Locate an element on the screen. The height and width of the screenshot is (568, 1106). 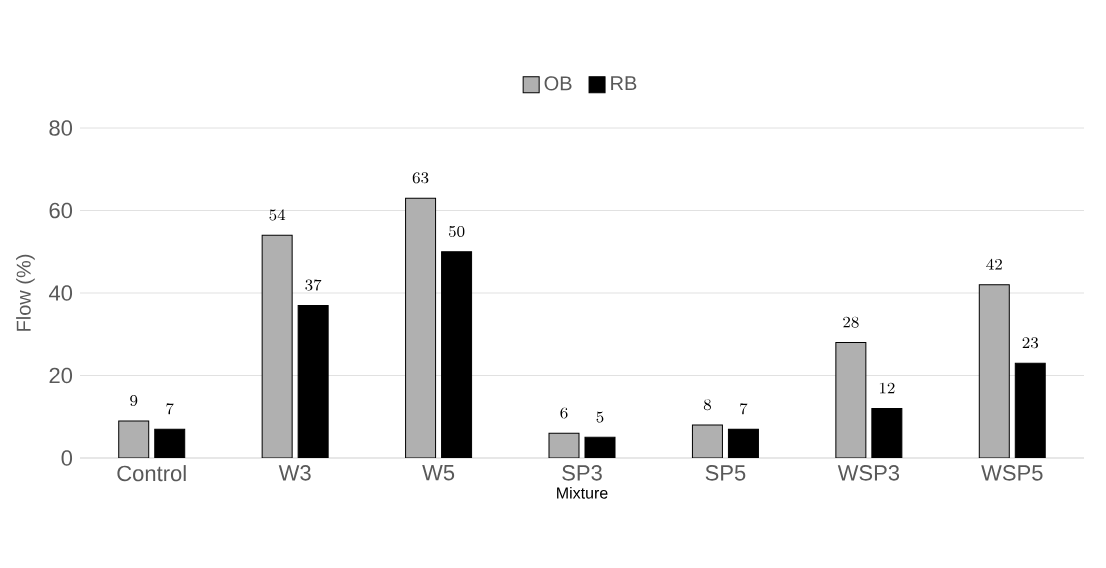
x-tick-label: W3 is located at coordinates (294, 473).